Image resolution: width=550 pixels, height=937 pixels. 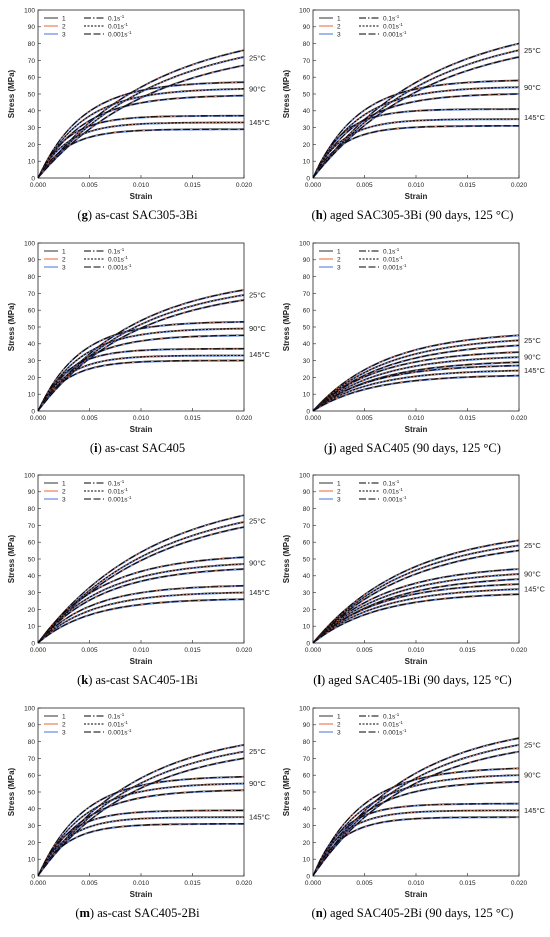 What do you see at coordinates (141, 617) in the screenshot?
I see `curve-145C-rate2-specimen1` at bounding box center [141, 617].